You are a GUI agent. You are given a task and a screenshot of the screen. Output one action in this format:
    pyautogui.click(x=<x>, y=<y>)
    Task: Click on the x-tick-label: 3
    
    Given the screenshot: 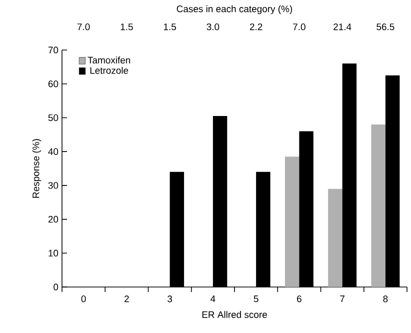 What is the action you would take?
    pyautogui.click(x=170, y=299)
    